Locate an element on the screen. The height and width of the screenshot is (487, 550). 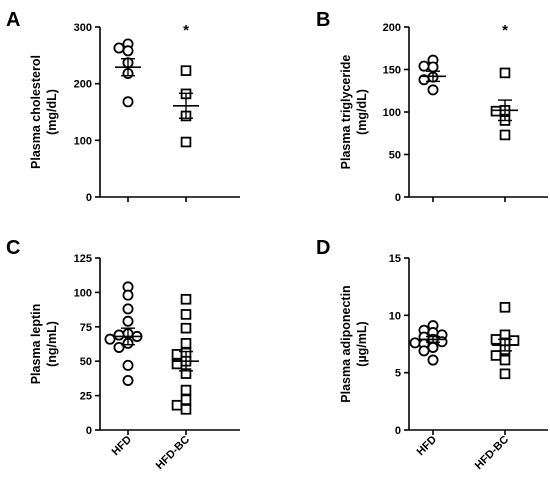
y-tick-label: 5 is located at coordinates (398, 374).